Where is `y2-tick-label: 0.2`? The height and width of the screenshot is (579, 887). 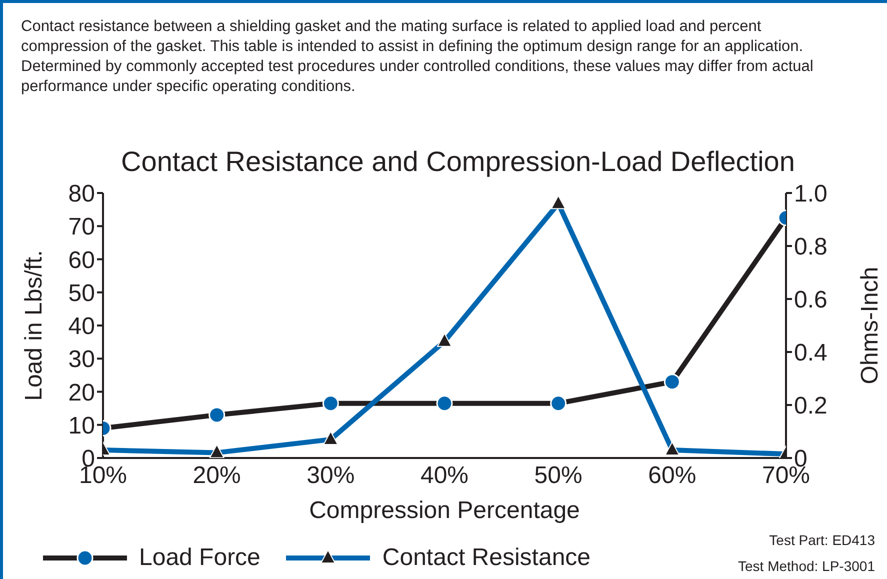 y2-tick-label: 0.2 is located at coordinates (811, 406).